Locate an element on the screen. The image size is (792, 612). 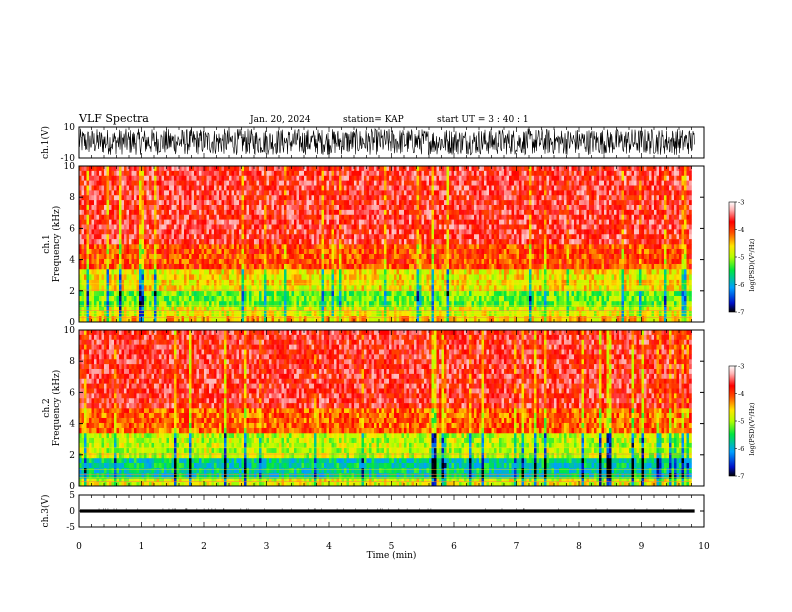
ch1-spec-ytick-label: 4 is located at coordinates (72, 261).